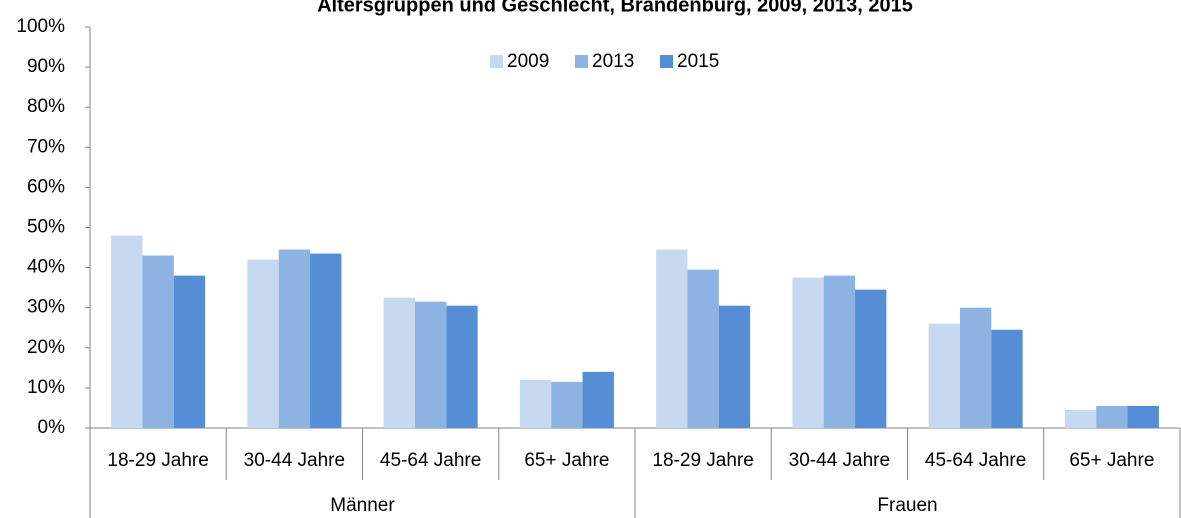 Image resolution: width=1181 pixels, height=518 pixels. What do you see at coordinates (46, 267) in the screenshot?
I see `y-tick-label: 40%` at bounding box center [46, 267].